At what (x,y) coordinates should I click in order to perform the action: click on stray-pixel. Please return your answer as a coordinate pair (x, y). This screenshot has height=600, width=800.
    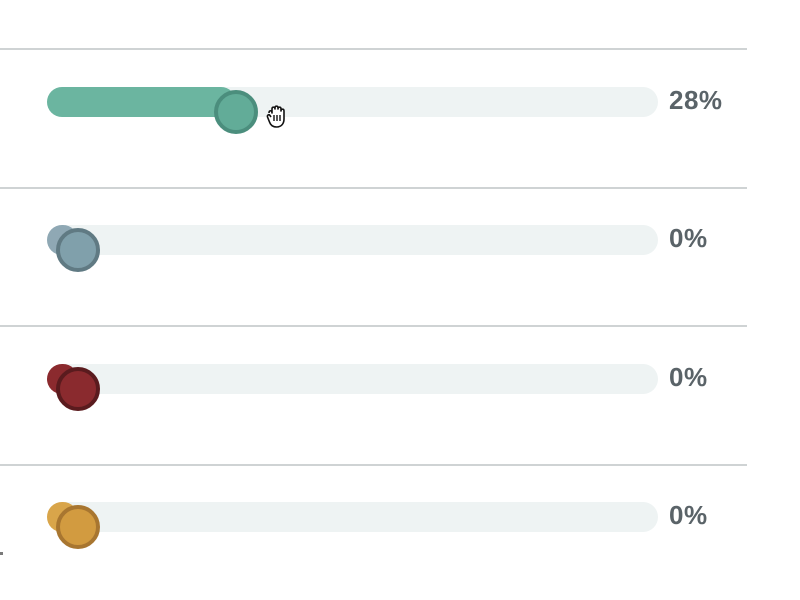
    Looking at the image, I should click on (1, 553).